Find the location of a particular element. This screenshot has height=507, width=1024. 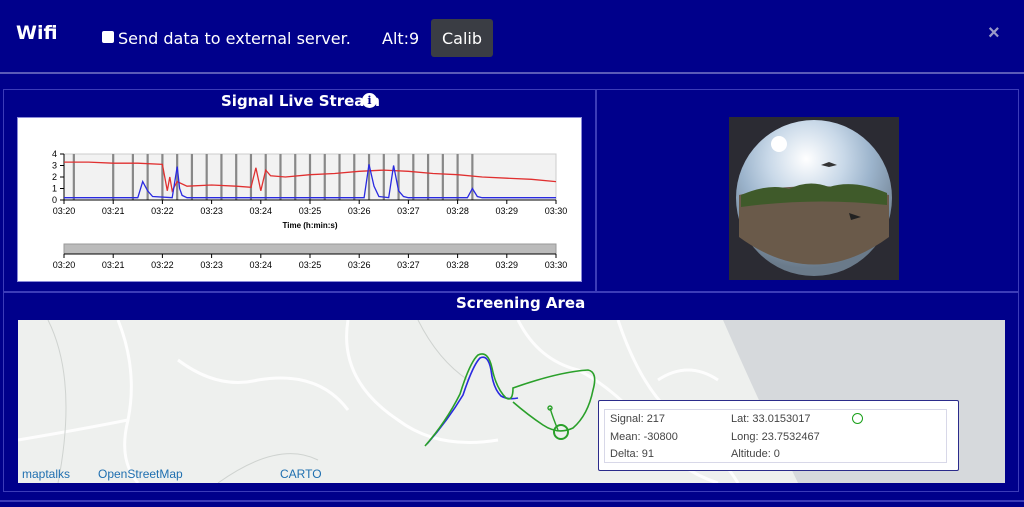

y-tick-label: 2 is located at coordinates (54, 177).